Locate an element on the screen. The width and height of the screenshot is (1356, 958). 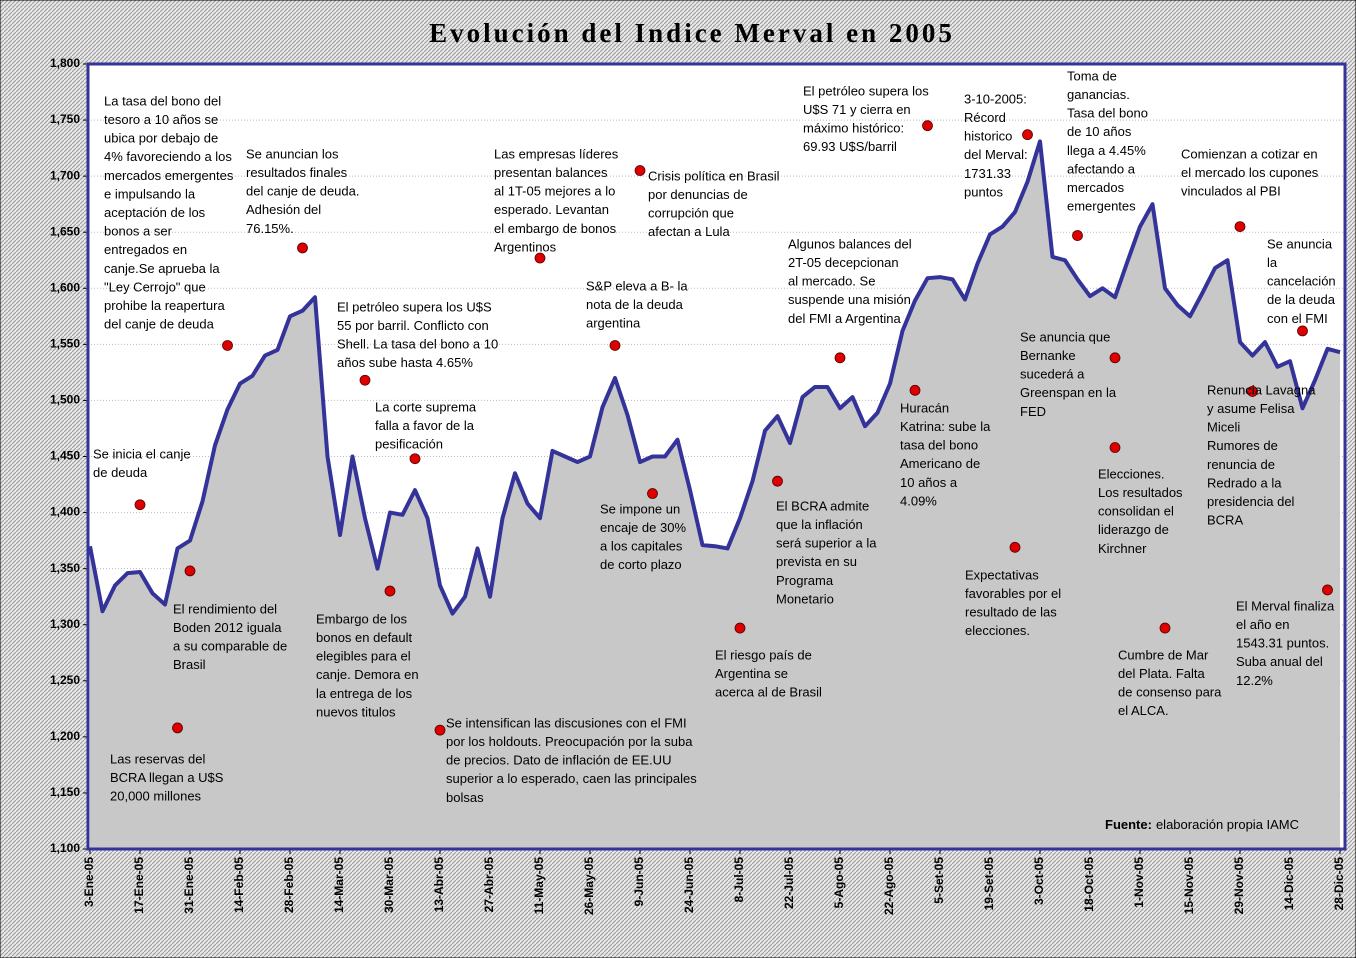
annotation-text: argentina is located at coordinates (613, 323).